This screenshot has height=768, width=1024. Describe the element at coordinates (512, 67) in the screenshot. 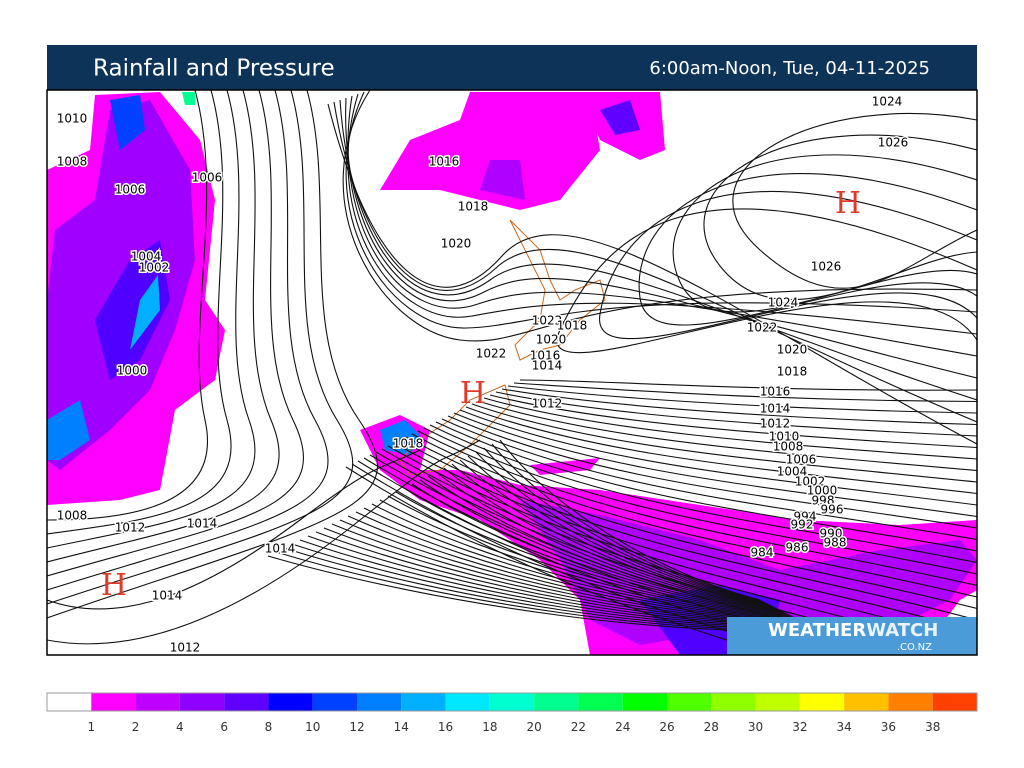

I see `header-bar` at that location.